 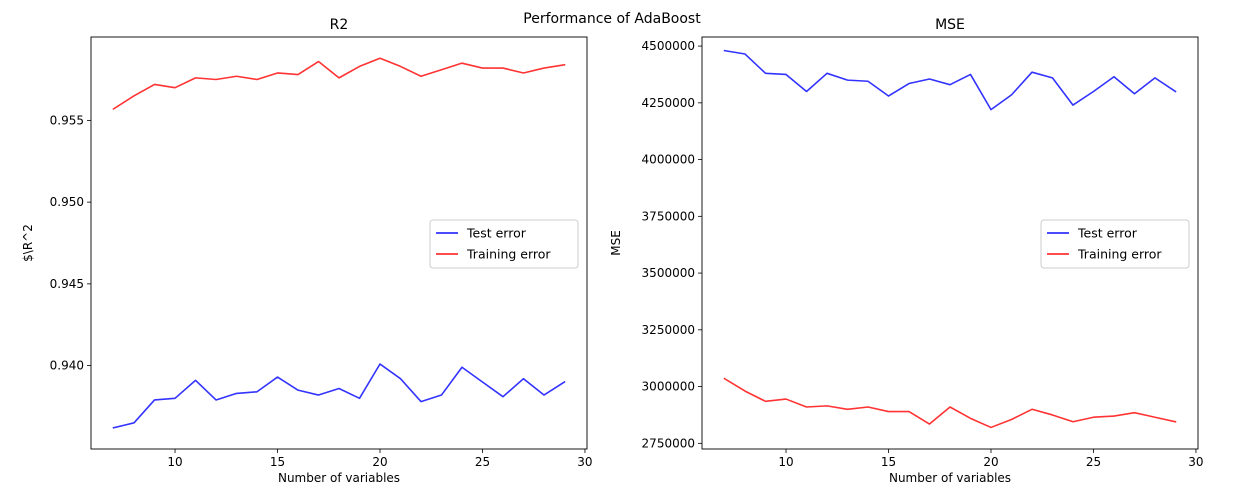 I want to click on y-tick-label: 0.955, so click(x=67, y=120).